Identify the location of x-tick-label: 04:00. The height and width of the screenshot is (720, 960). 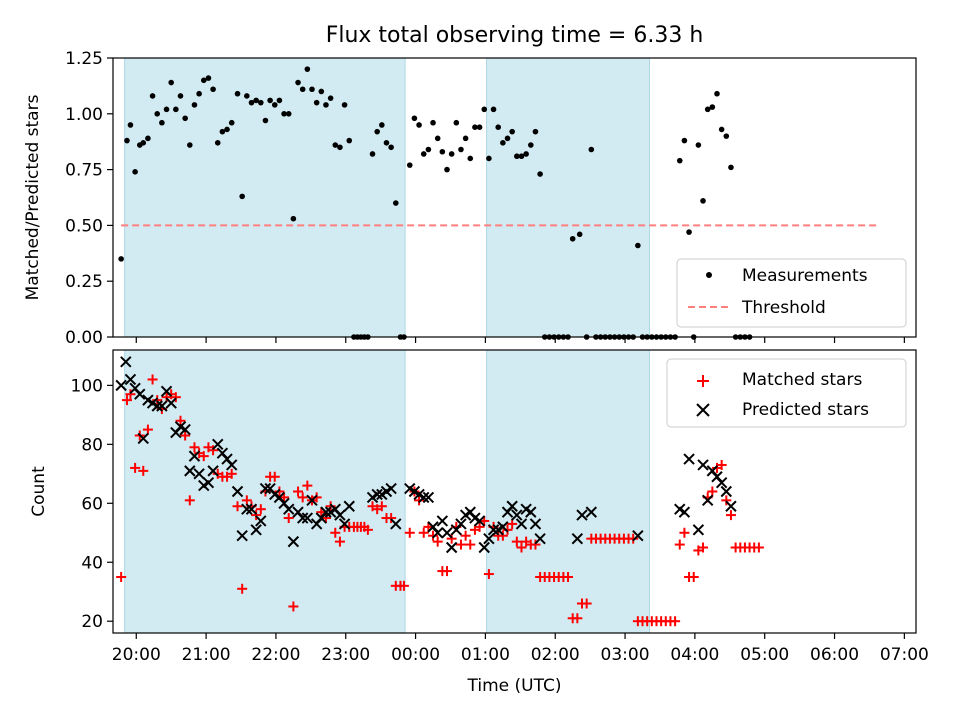
(694, 655).